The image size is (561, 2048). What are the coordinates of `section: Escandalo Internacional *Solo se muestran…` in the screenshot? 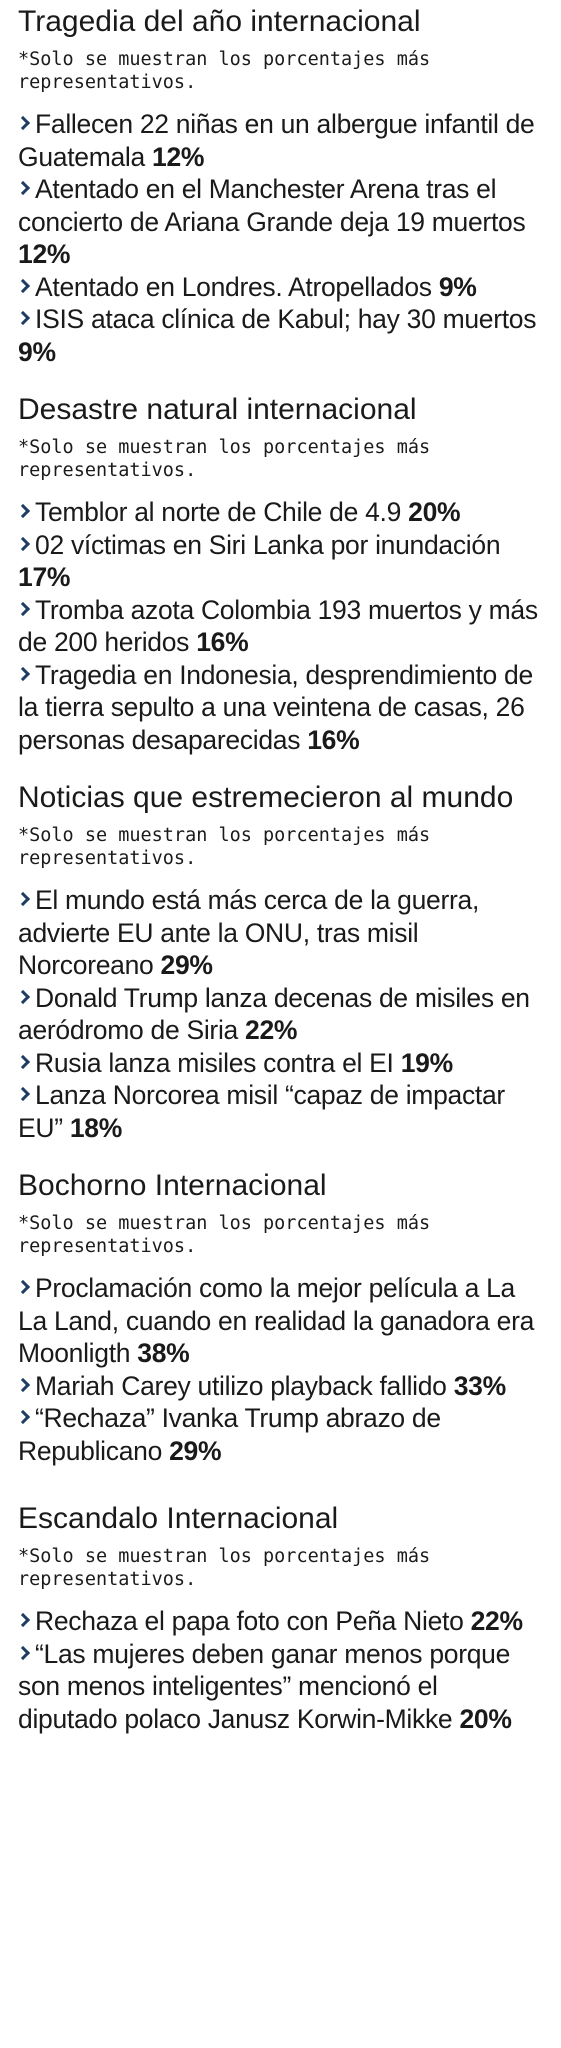 It's located at (279, 1616).